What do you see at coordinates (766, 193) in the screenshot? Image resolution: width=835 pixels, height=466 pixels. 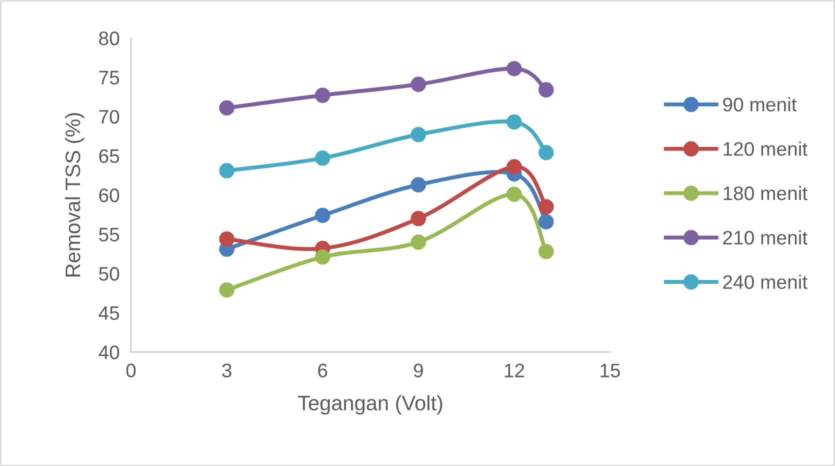 I see `legend-label: 180 menit` at bounding box center [766, 193].